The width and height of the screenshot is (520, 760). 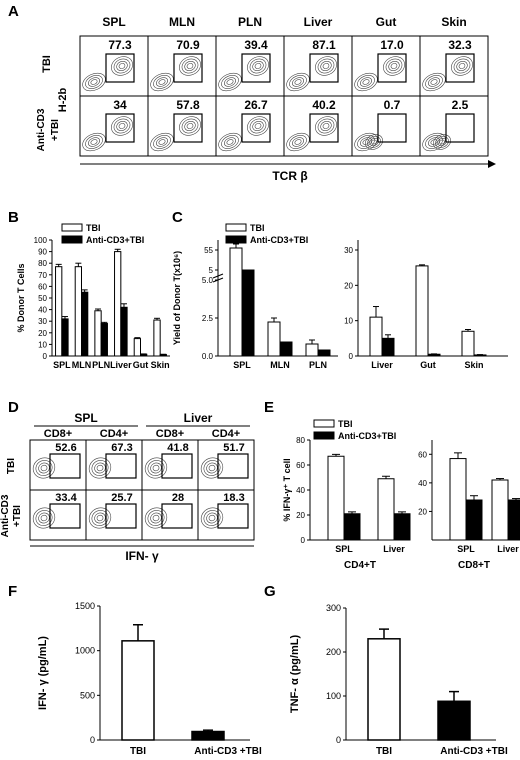 What do you see at coordinates (17, 516) in the screenshot?
I see `panel-d-row-label: +TBI` at bounding box center [17, 516].